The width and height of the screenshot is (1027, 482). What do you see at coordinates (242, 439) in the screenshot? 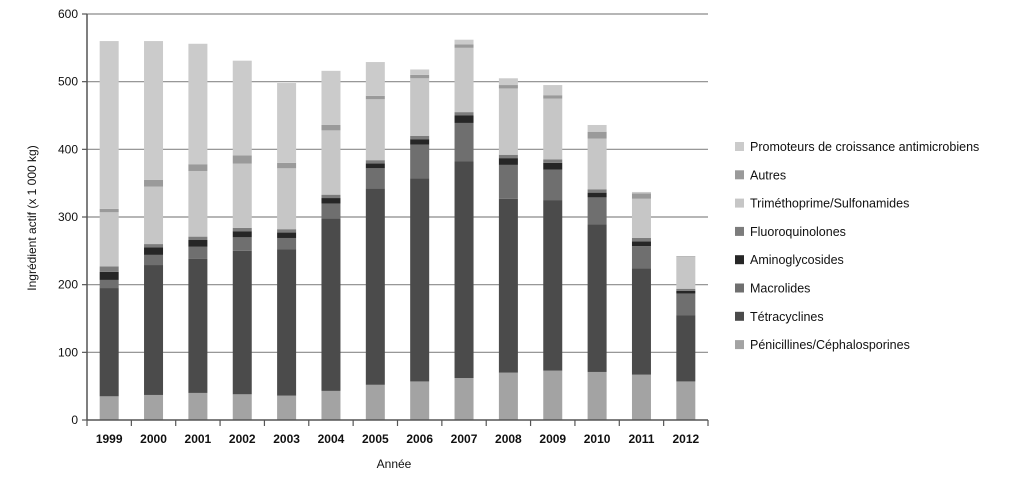
I see `x-tick-label-2002: 2002` at bounding box center [242, 439].